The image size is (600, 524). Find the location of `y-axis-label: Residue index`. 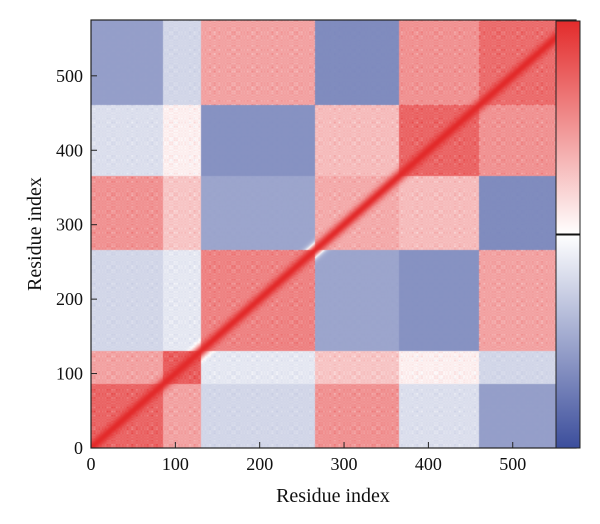

y-axis-label: Residue index is located at coordinates (35, 234).